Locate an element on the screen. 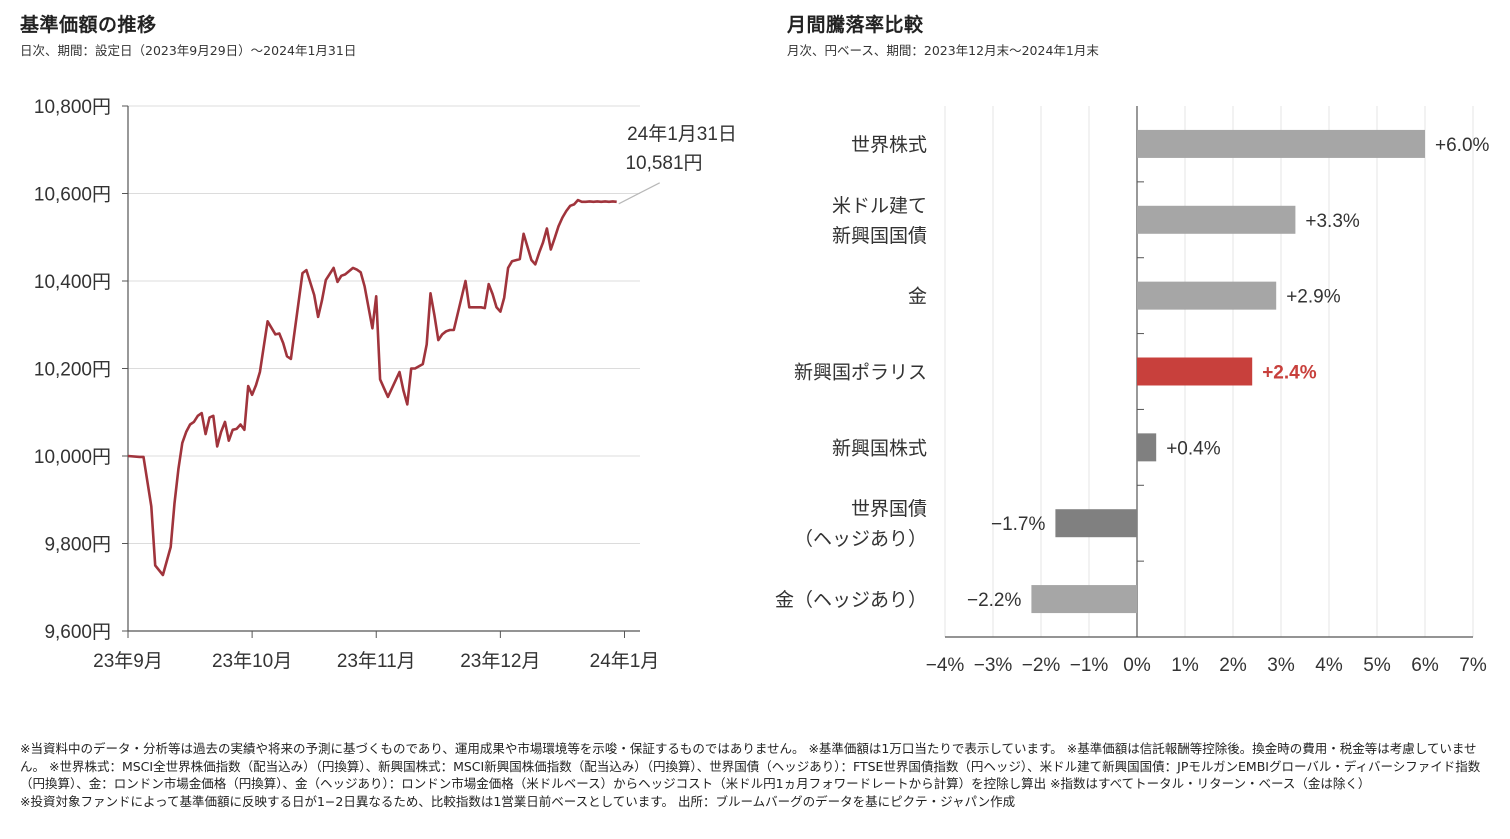  category-label: 金 is located at coordinates (917, 297).